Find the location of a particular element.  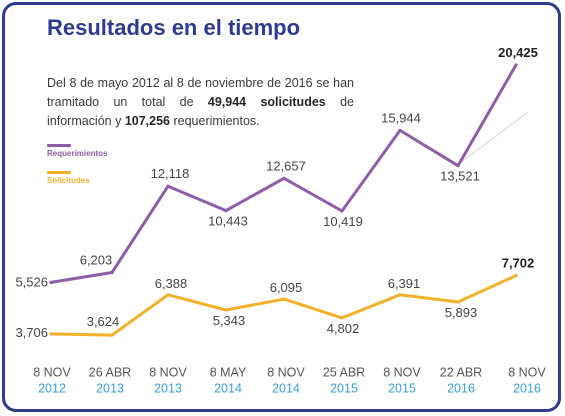

data-label-solicitudes-1: 3,624 is located at coordinates (103, 321).